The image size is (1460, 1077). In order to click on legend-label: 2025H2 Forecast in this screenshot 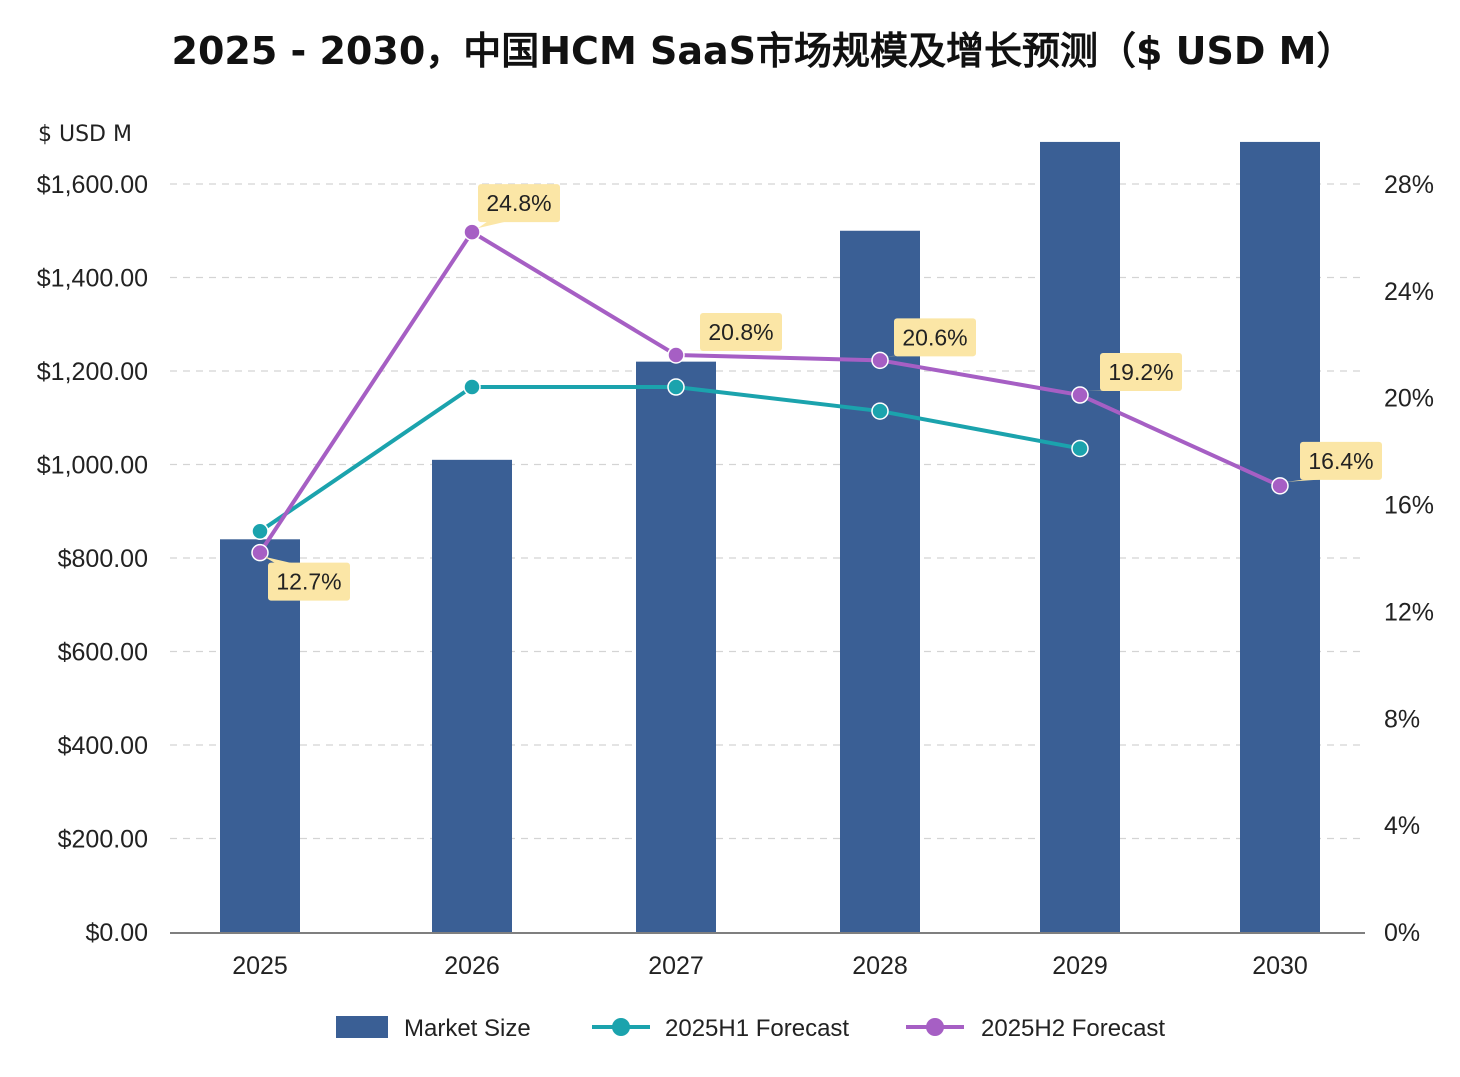, I will do `click(1073, 1028)`.